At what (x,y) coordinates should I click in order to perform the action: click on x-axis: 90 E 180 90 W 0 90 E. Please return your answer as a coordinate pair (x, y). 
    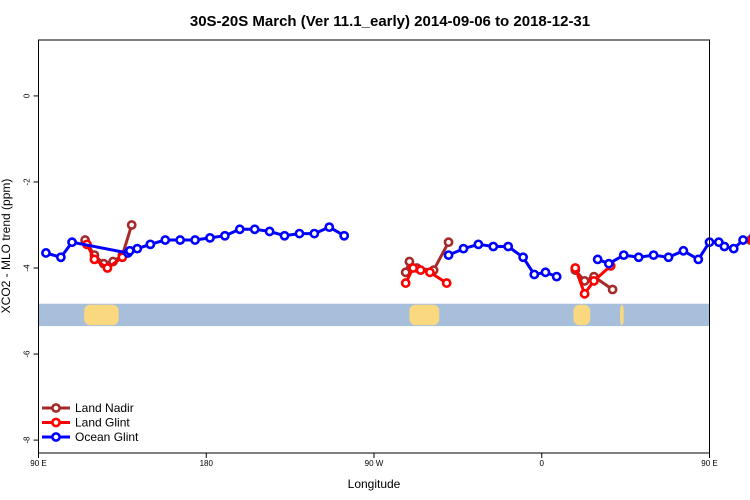
    Looking at the image, I should click on (374, 460).